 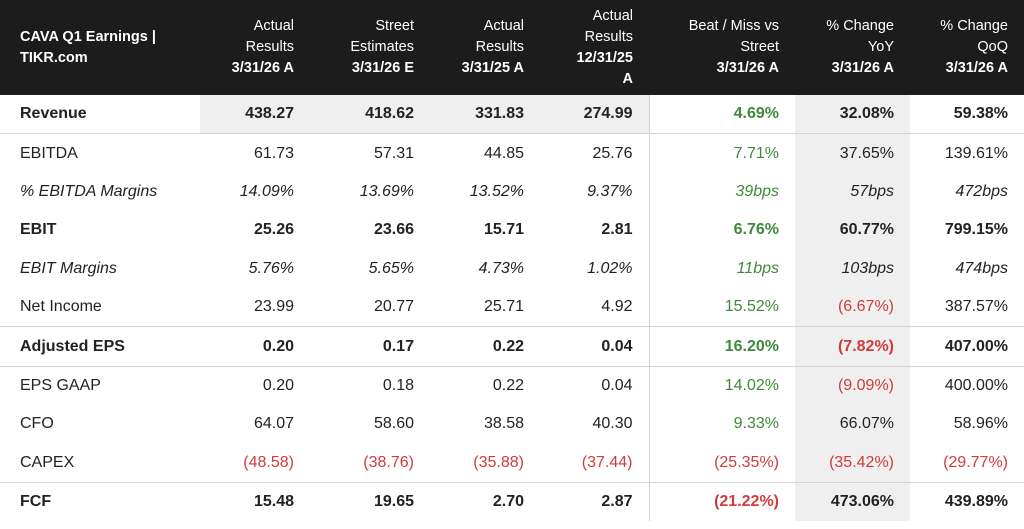 What do you see at coordinates (382, 47) in the screenshot?
I see `col-header-line: Estimates` at bounding box center [382, 47].